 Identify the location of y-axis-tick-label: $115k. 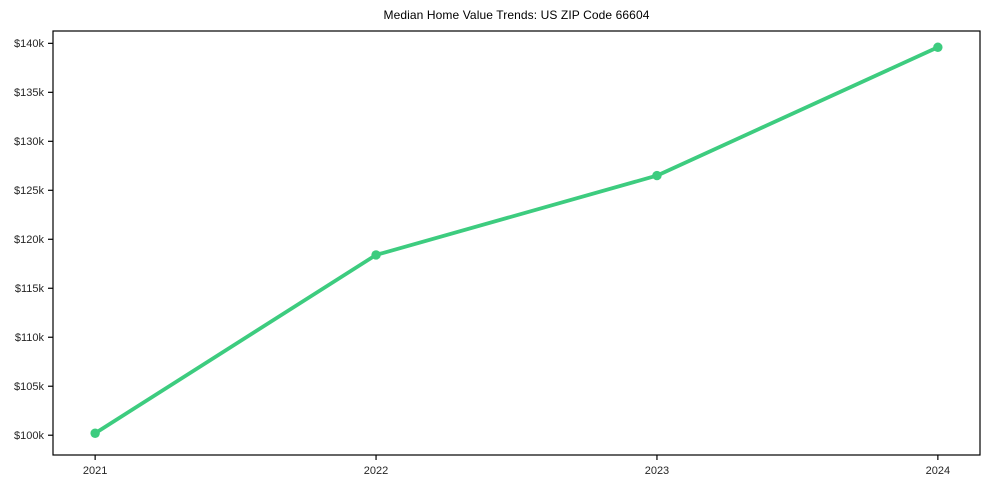
(30, 289).